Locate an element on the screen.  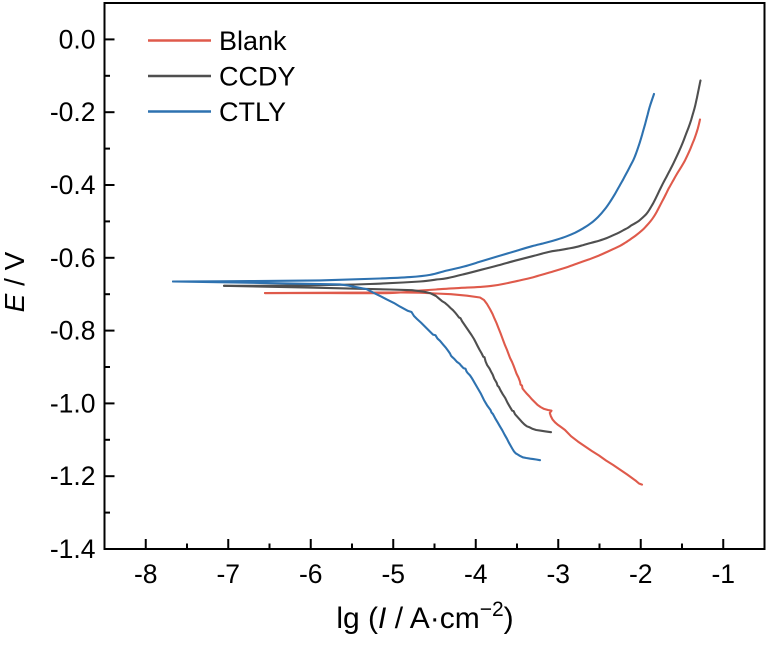
x-tick-label: -1 is located at coordinates (723, 574).